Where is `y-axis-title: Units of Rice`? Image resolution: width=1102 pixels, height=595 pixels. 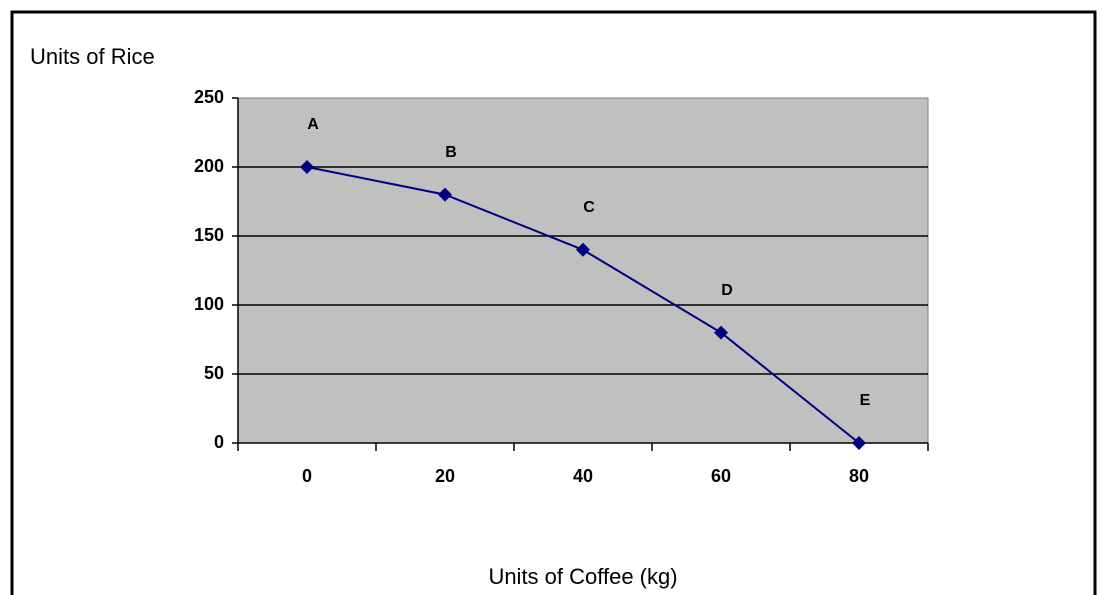
y-axis-title: Units of Rice is located at coordinates (92, 56).